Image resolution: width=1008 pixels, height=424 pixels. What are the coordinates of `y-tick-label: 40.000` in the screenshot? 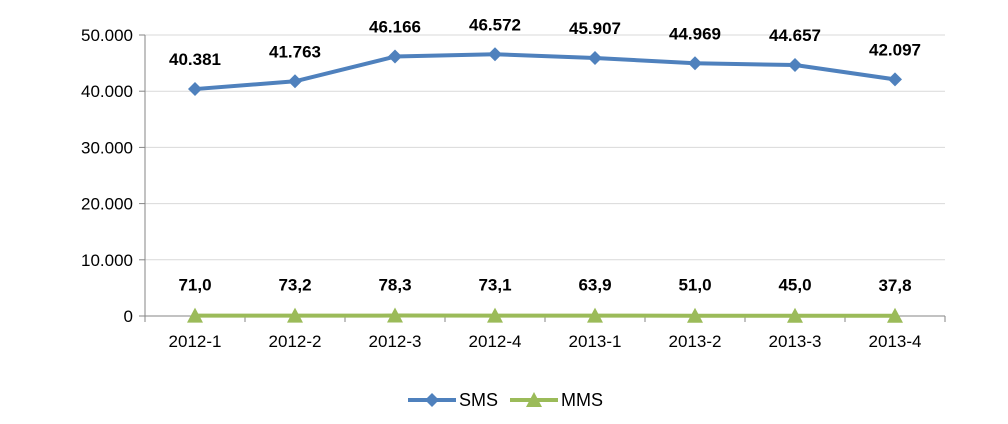 It's located at (107, 91).